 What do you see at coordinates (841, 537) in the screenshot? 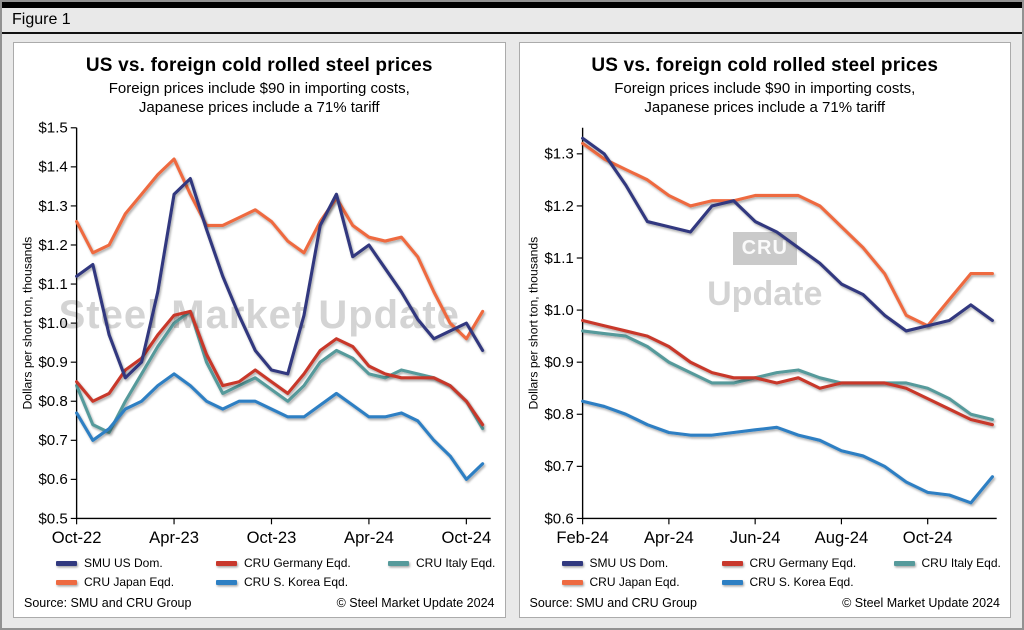
I see `svg-text: Aug-24` at bounding box center [841, 537].